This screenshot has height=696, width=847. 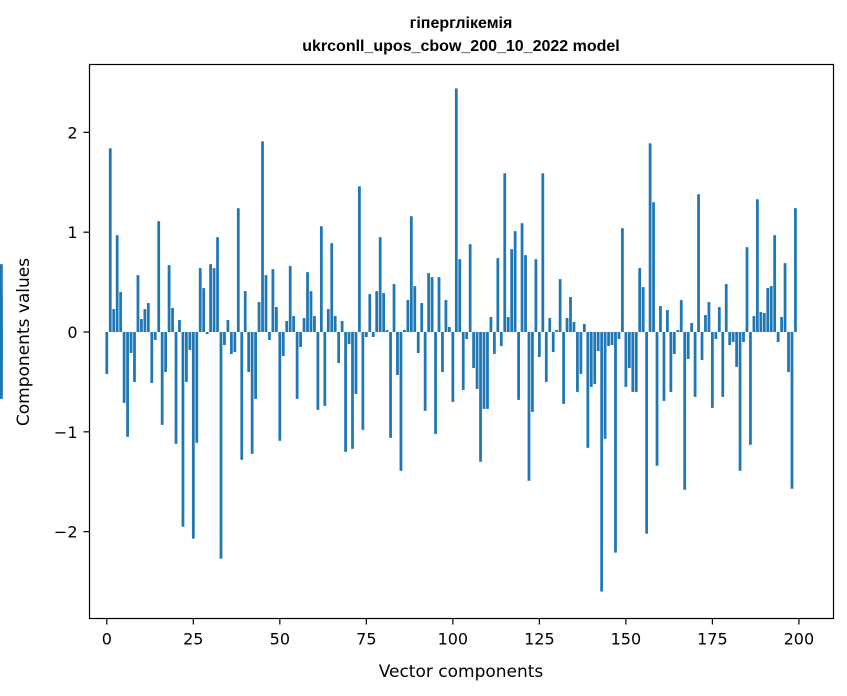 What do you see at coordinates (107, 639) in the screenshot?
I see `x-tick-label: 0` at bounding box center [107, 639].